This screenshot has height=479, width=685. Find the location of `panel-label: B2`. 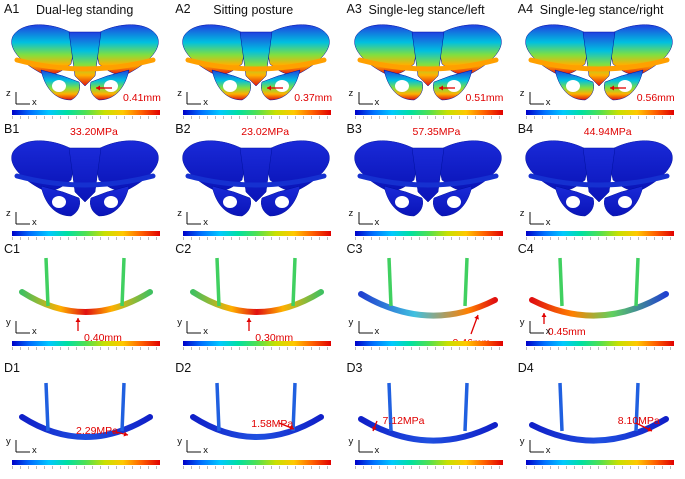

panel-label: B2 is located at coordinates (183, 128).